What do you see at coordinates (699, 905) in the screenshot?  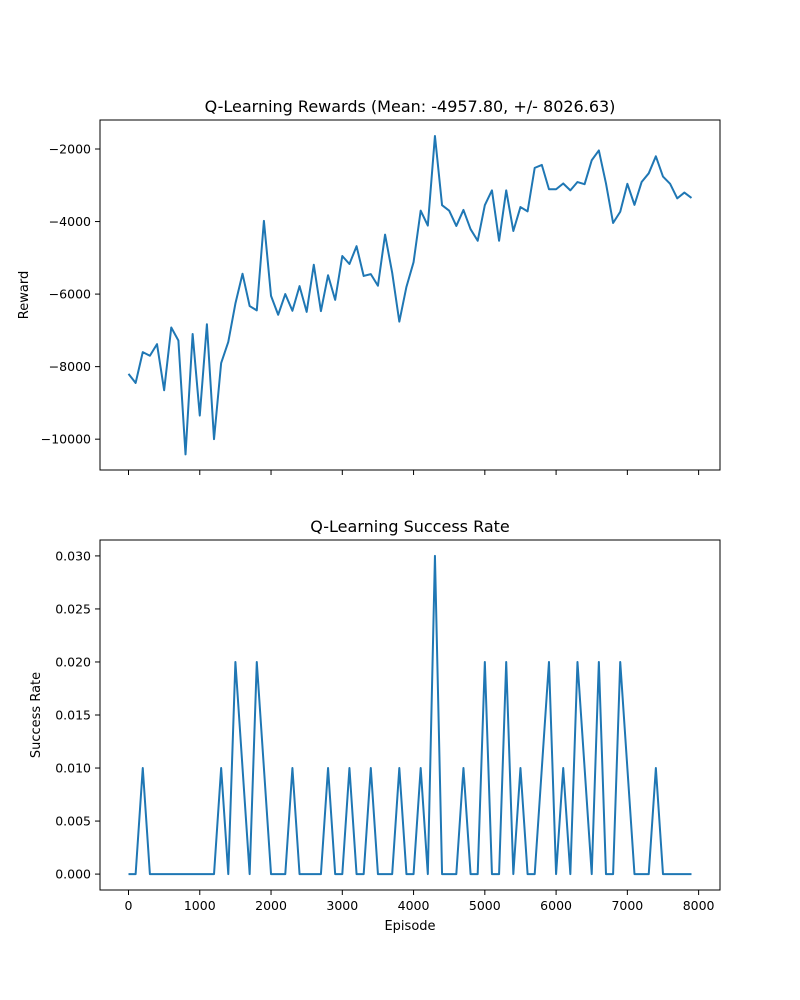 I see `success-rate-x-tick-label: 8000` at bounding box center [699, 905].